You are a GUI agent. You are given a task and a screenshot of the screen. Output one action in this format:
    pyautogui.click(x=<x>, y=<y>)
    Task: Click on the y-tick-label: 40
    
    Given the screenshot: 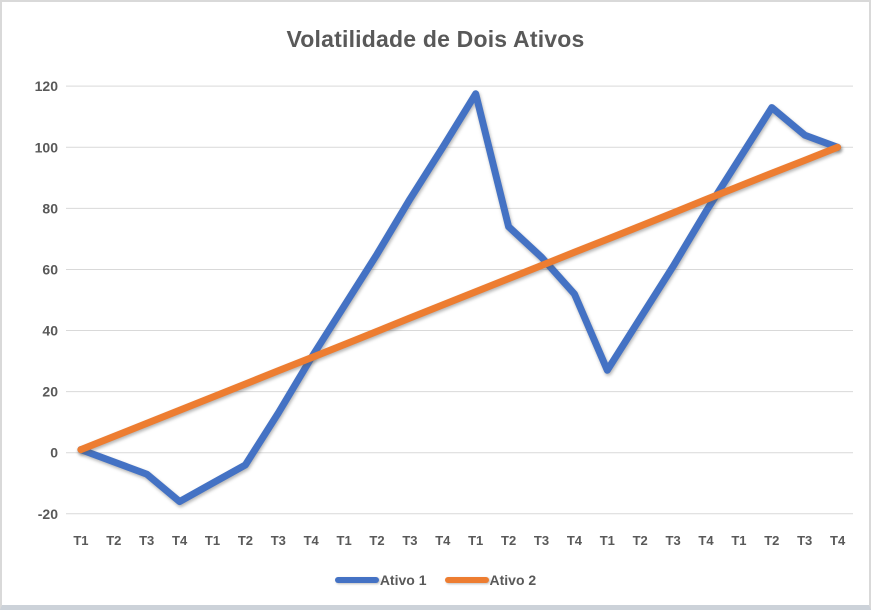 What is the action you would take?
    pyautogui.click(x=50, y=331)
    